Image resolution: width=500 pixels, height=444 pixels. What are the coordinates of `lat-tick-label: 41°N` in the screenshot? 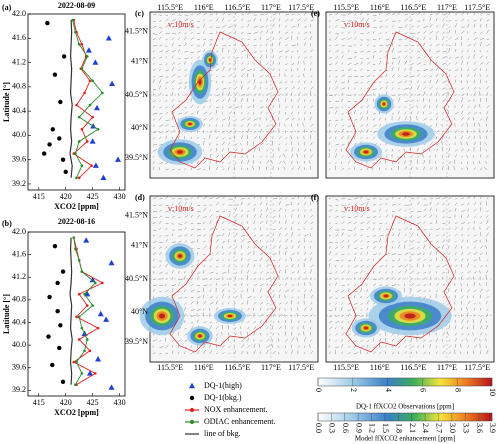 It's located at (139, 61).